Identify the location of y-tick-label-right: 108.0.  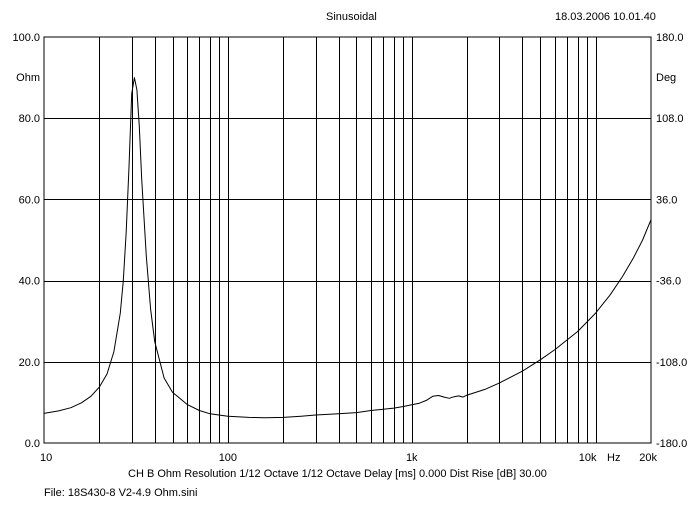
(670, 119).